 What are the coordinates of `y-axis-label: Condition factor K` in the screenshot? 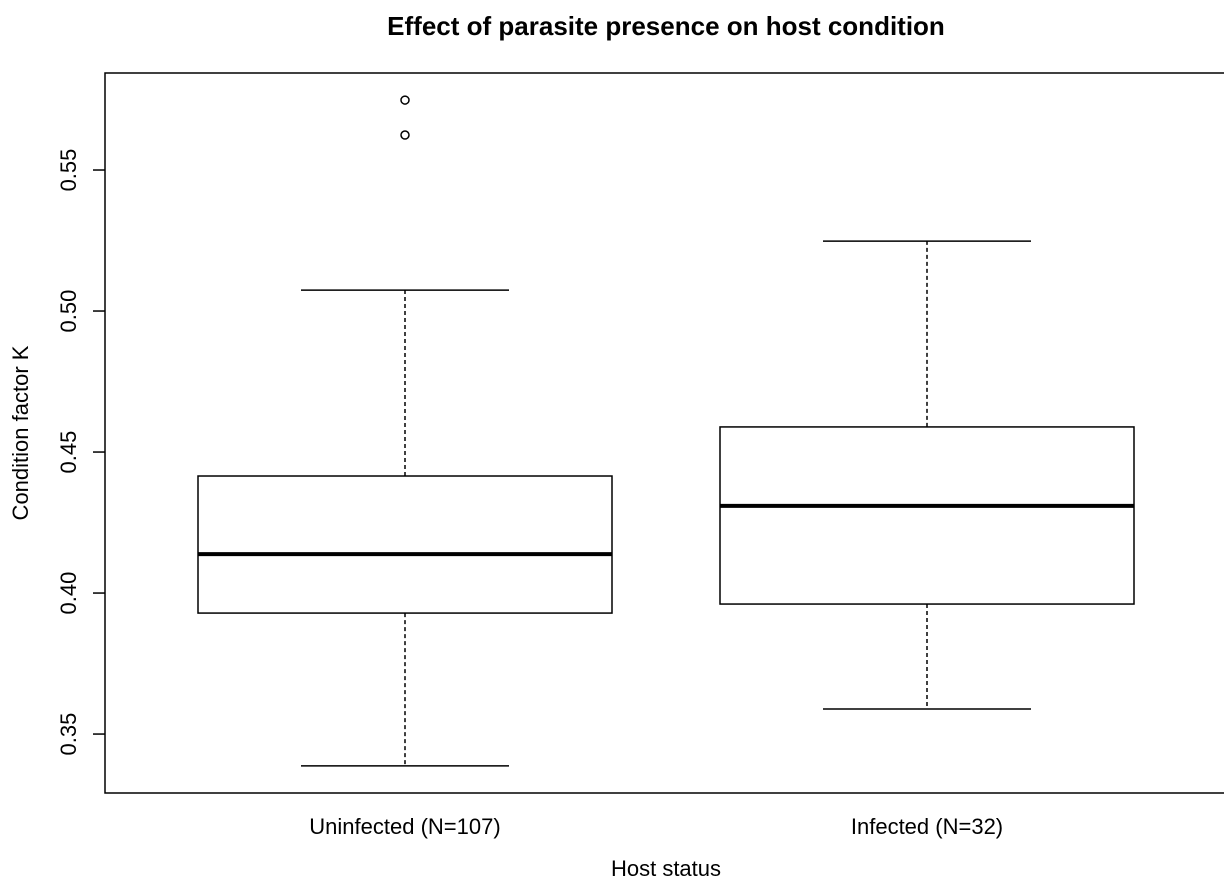 It's located at (20, 432).